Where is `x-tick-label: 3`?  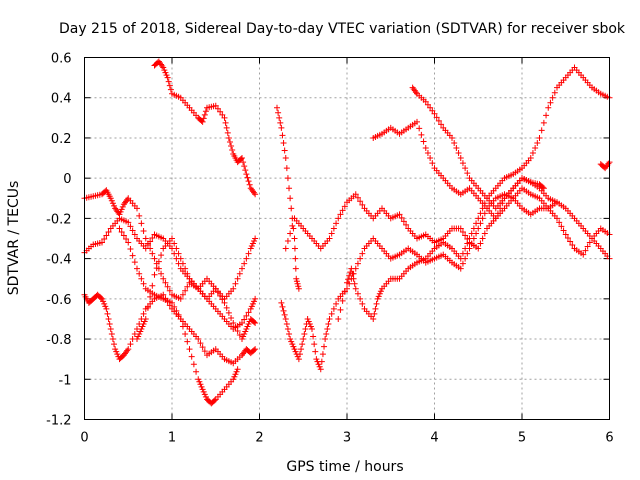 x-tick-label: 3 is located at coordinates (347, 438).